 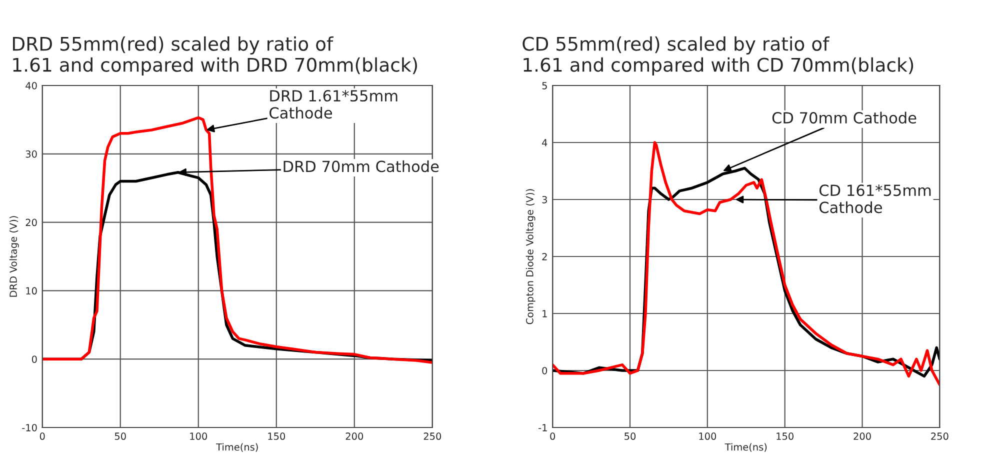 I want to click on y-tick-label: 40, so click(x=31, y=86).